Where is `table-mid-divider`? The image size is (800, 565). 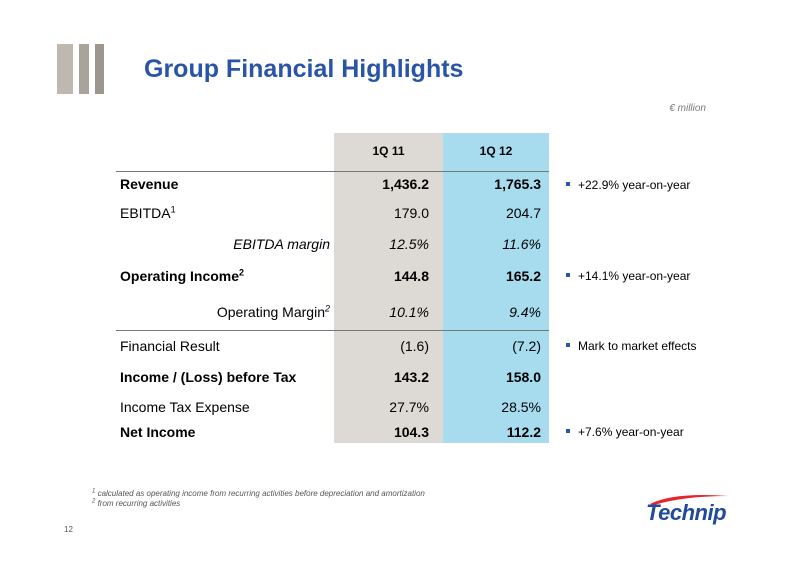
table-mid-divider is located at coordinates (332, 330).